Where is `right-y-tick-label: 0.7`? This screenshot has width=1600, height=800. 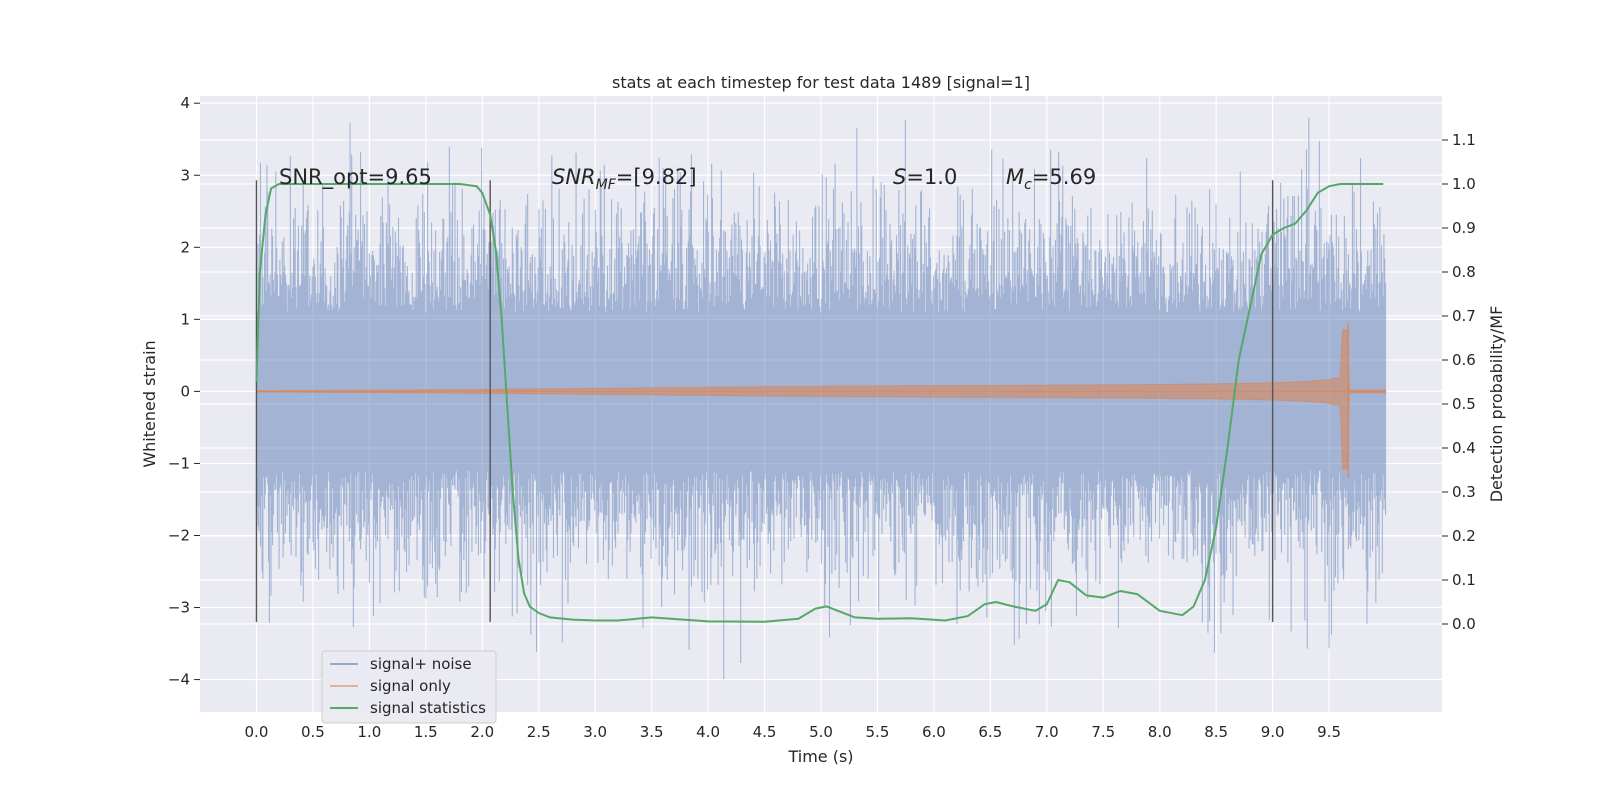
right-y-tick-label: 0.7 is located at coordinates (1464, 316).